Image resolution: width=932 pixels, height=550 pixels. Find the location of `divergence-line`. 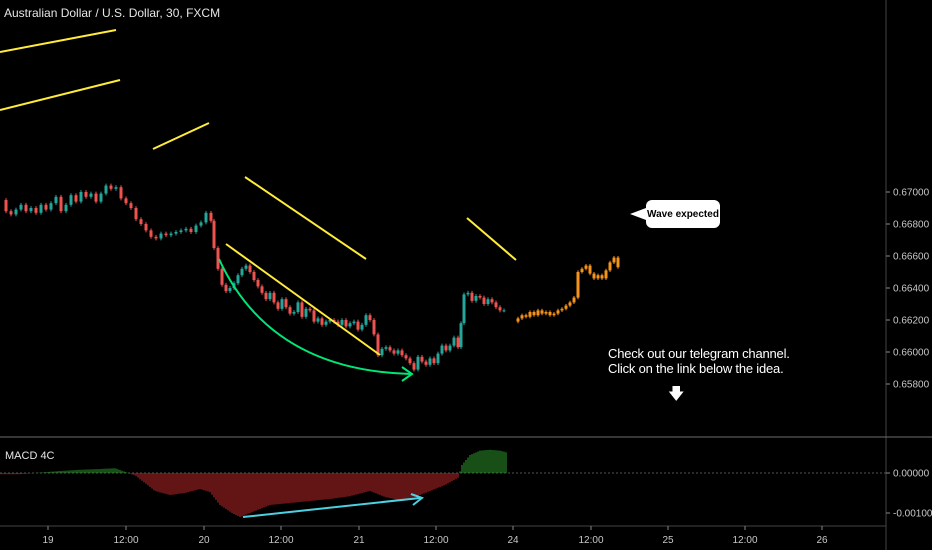

divergence-line is located at coordinates (331, 507).